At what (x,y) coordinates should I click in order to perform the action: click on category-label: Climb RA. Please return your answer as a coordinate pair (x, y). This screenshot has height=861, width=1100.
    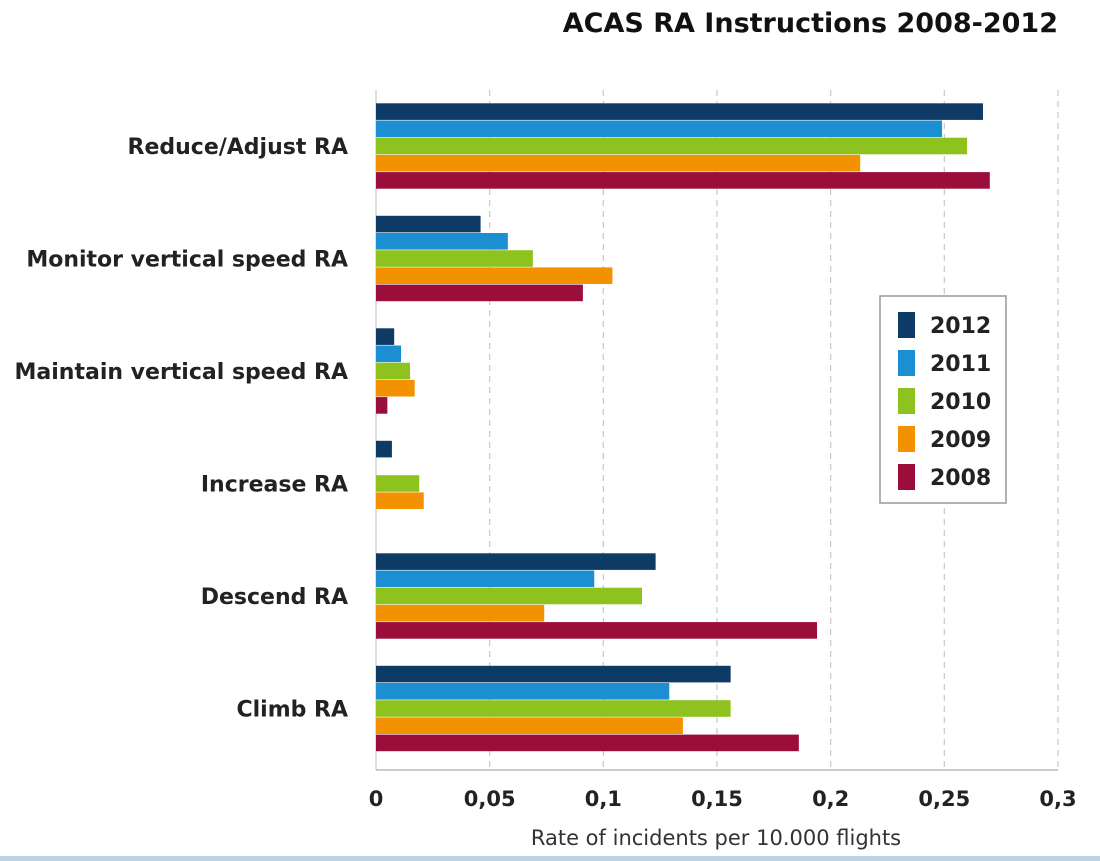
    Looking at the image, I should click on (292, 710).